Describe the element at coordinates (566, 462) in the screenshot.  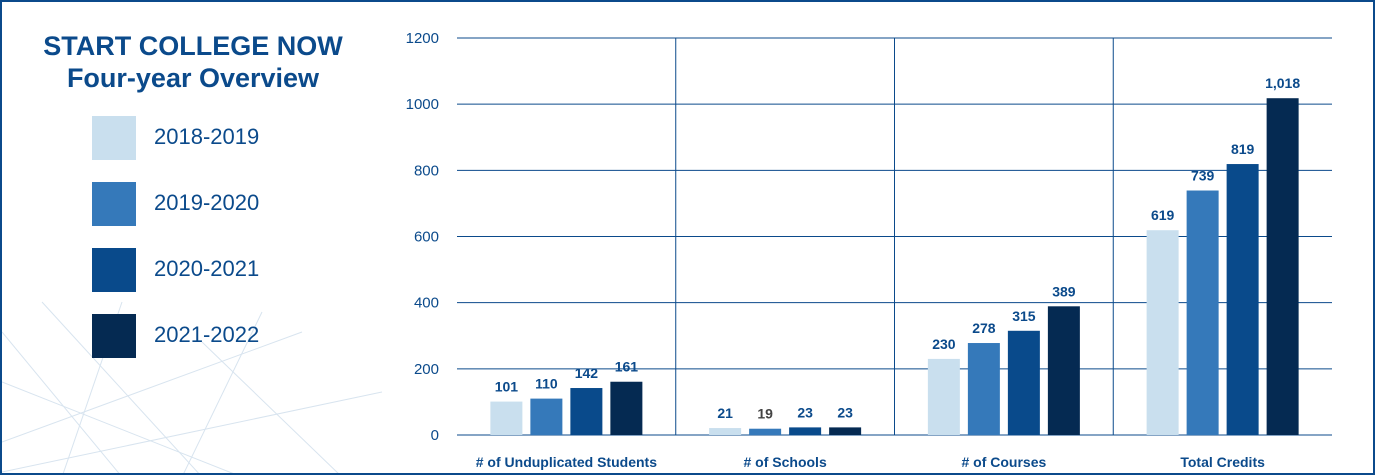
I see `x-category-label: # of Unduplicated Students` at that location.